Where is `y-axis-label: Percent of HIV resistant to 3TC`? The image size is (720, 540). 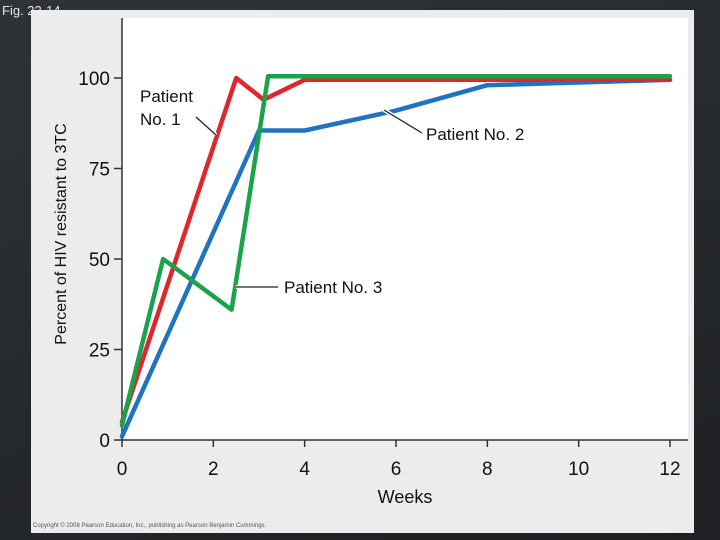 y-axis-label: Percent of HIV resistant to 3TC is located at coordinates (61, 233).